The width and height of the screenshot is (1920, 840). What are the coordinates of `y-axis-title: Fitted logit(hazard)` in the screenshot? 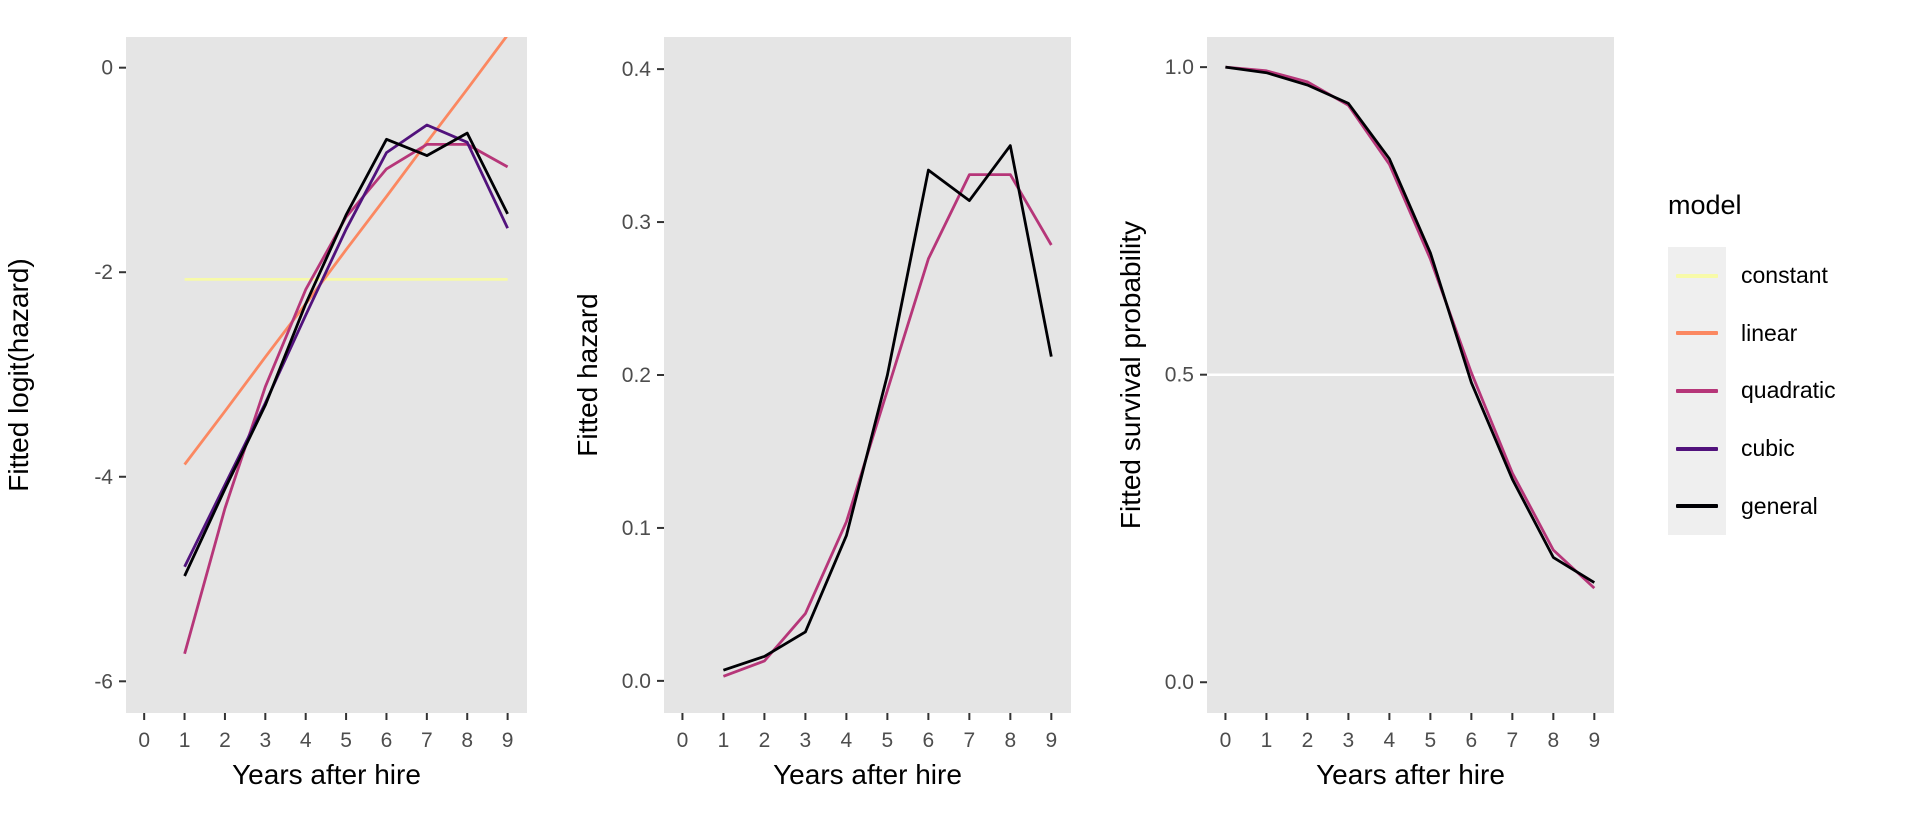 It's located at (18, 374).